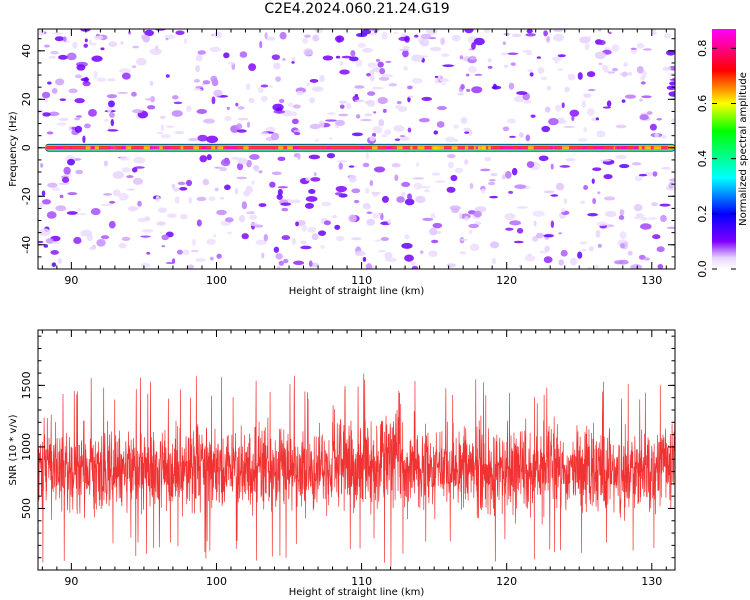 This screenshot has width=750, height=600. Describe the element at coordinates (26, 99) in the screenshot. I see `spectrogram-y-tick-label: 20` at that location.